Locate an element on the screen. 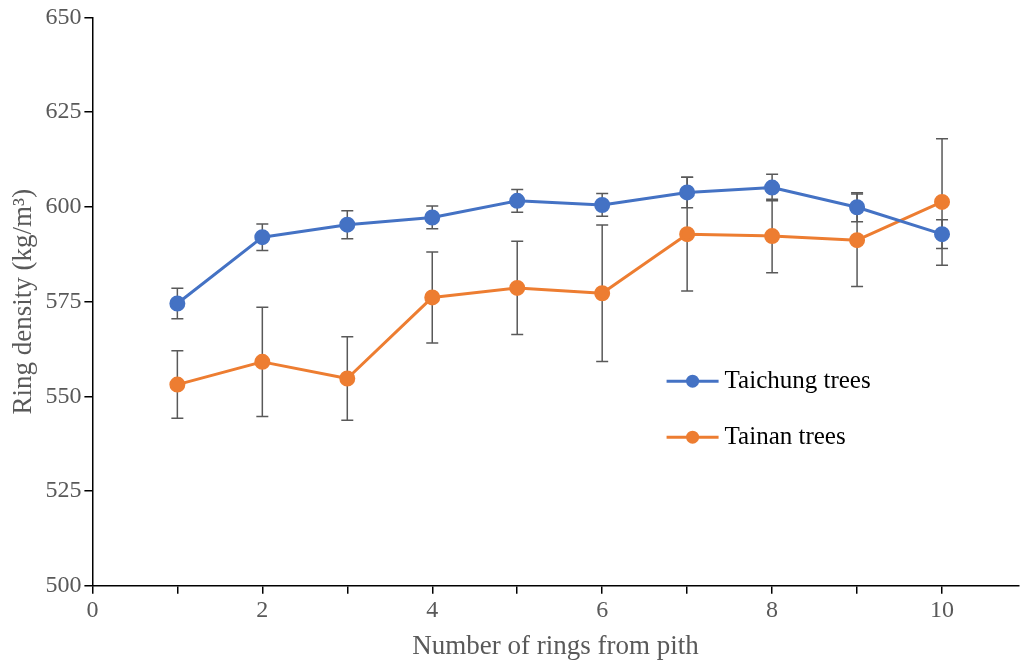  x-tick-label: 6 is located at coordinates (602, 609).